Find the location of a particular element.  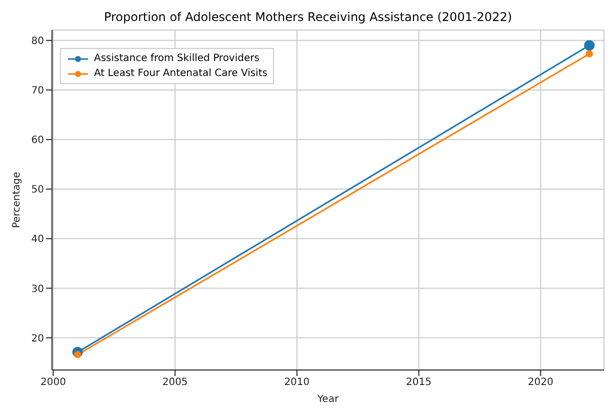

y-tick-label: 30 is located at coordinates (37, 289).